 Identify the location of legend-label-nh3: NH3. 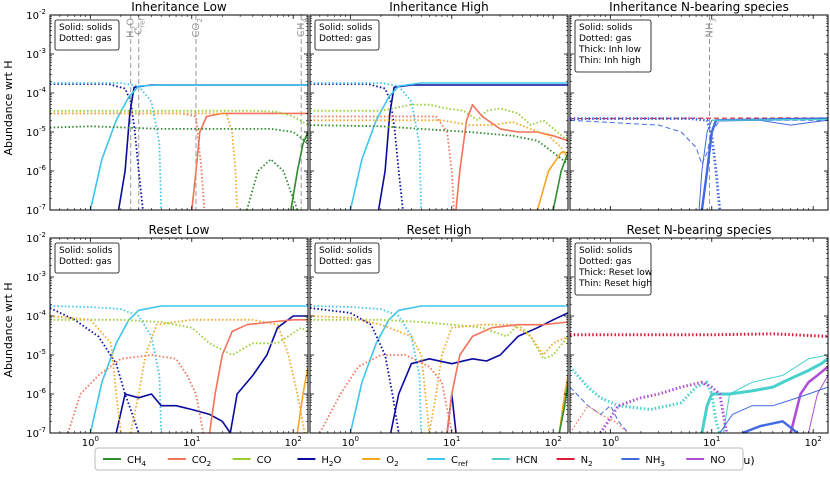
(655, 461).